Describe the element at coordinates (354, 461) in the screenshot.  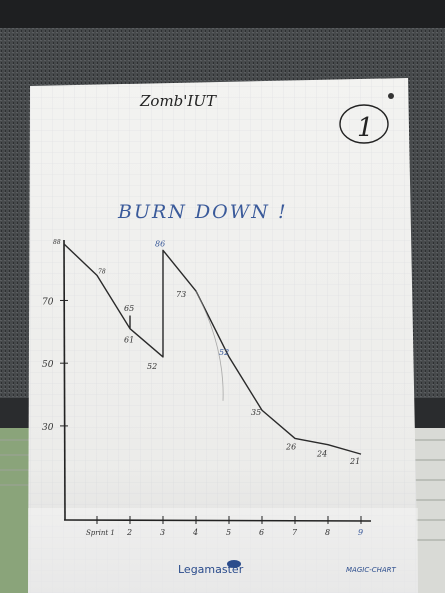
I see `data-label-11: 21` at that location.